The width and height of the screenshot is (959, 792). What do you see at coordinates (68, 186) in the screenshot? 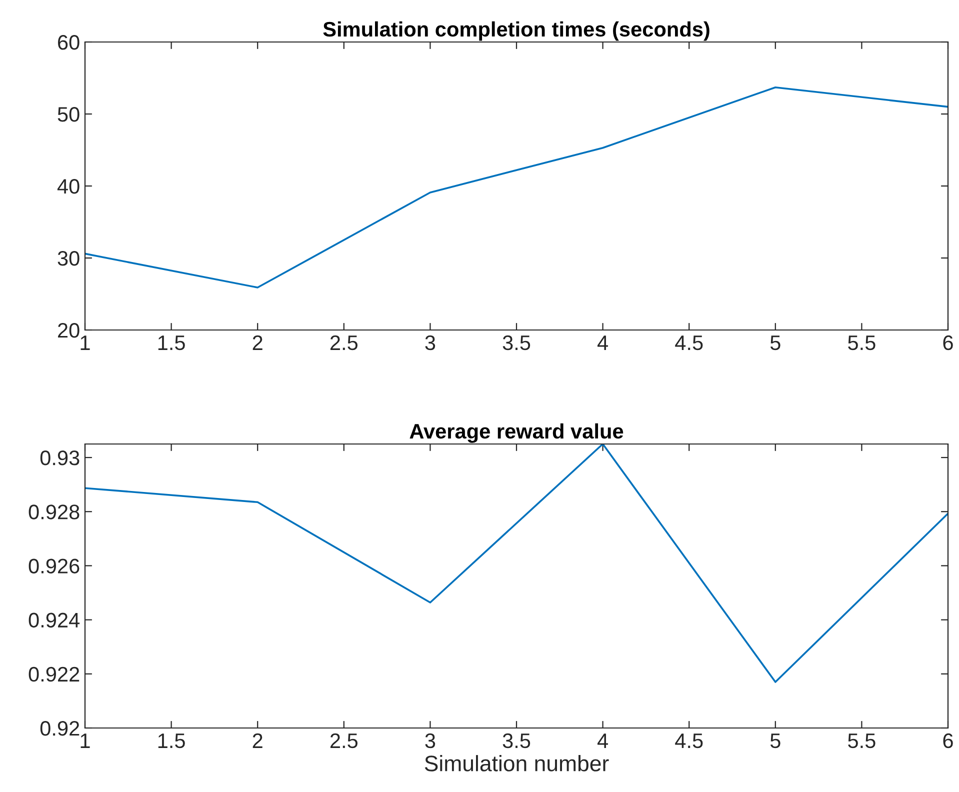
I see `y-tick-label: 40` at bounding box center [68, 186].